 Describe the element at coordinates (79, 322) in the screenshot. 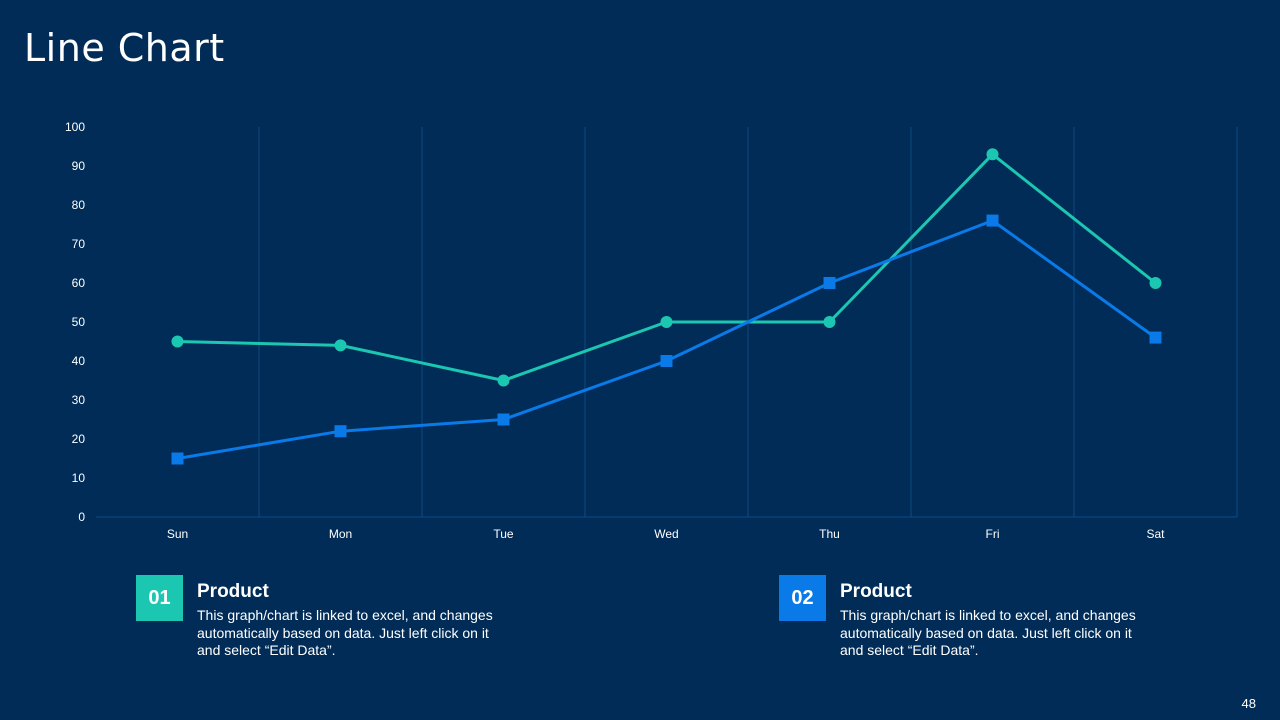

I see `y-tick-label: 50` at that location.